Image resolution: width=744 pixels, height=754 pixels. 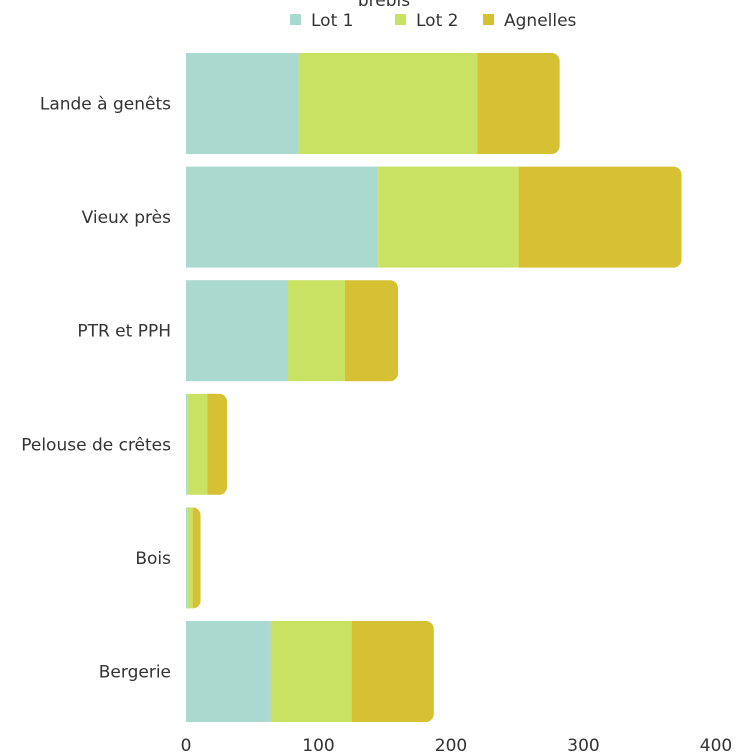 I want to click on legend: Lot 1 Lot 2 Agnelles, so click(x=433, y=21).